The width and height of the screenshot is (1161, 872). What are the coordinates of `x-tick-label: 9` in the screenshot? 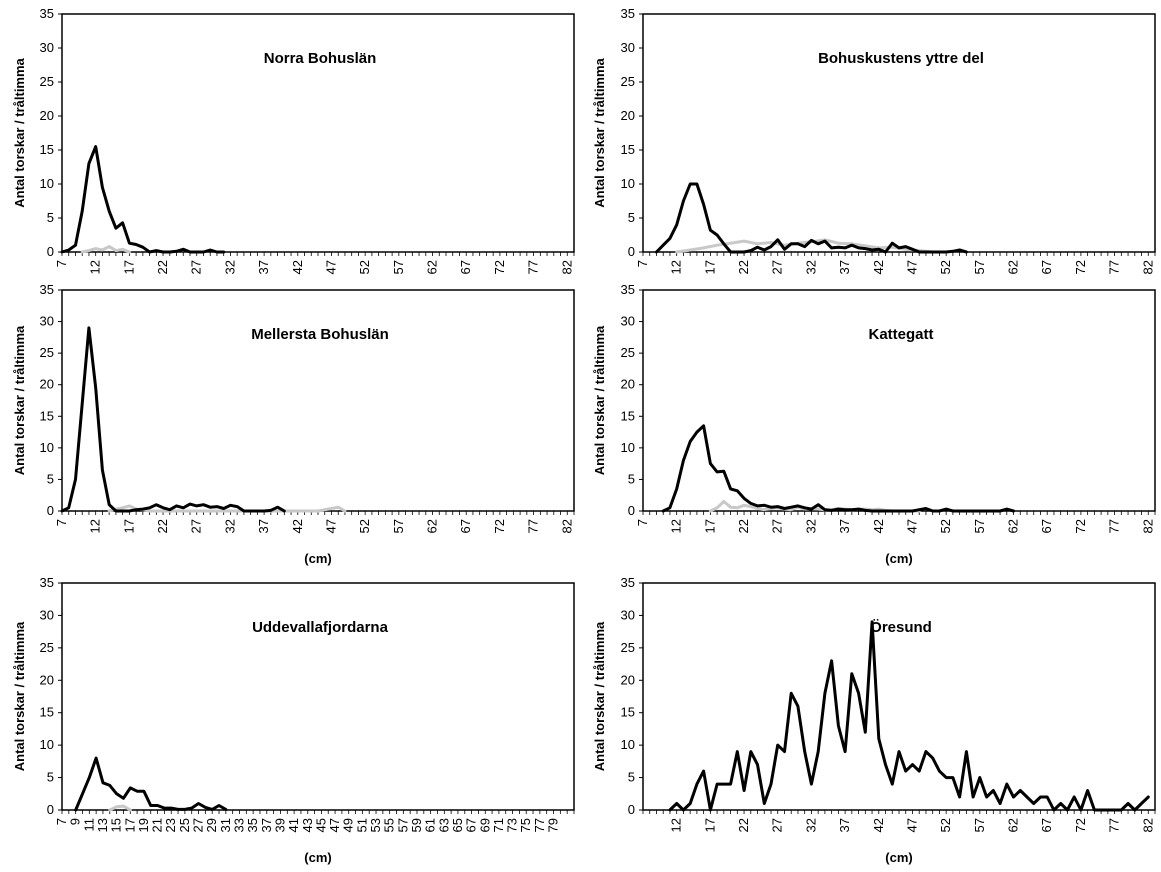 It's located at (75, 821).